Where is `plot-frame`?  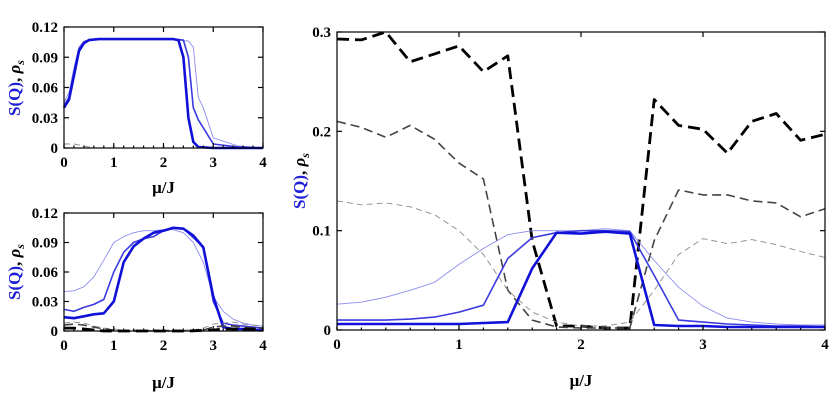
plot-frame is located at coordinates (163, 87).